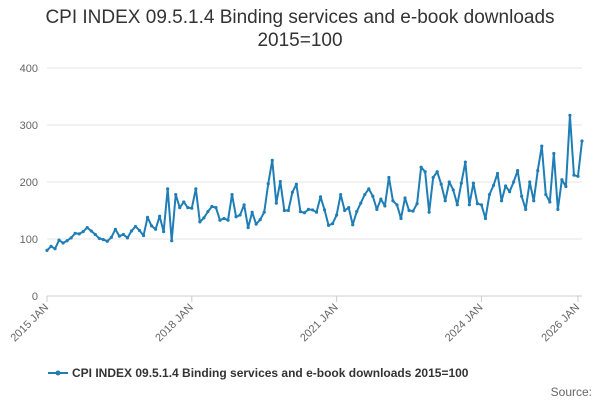 The height and width of the screenshot is (400, 600). What do you see at coordinates (29, 69) in the screenshot?
I see `y-tick-label: 400` at bounding box center [29, 69].